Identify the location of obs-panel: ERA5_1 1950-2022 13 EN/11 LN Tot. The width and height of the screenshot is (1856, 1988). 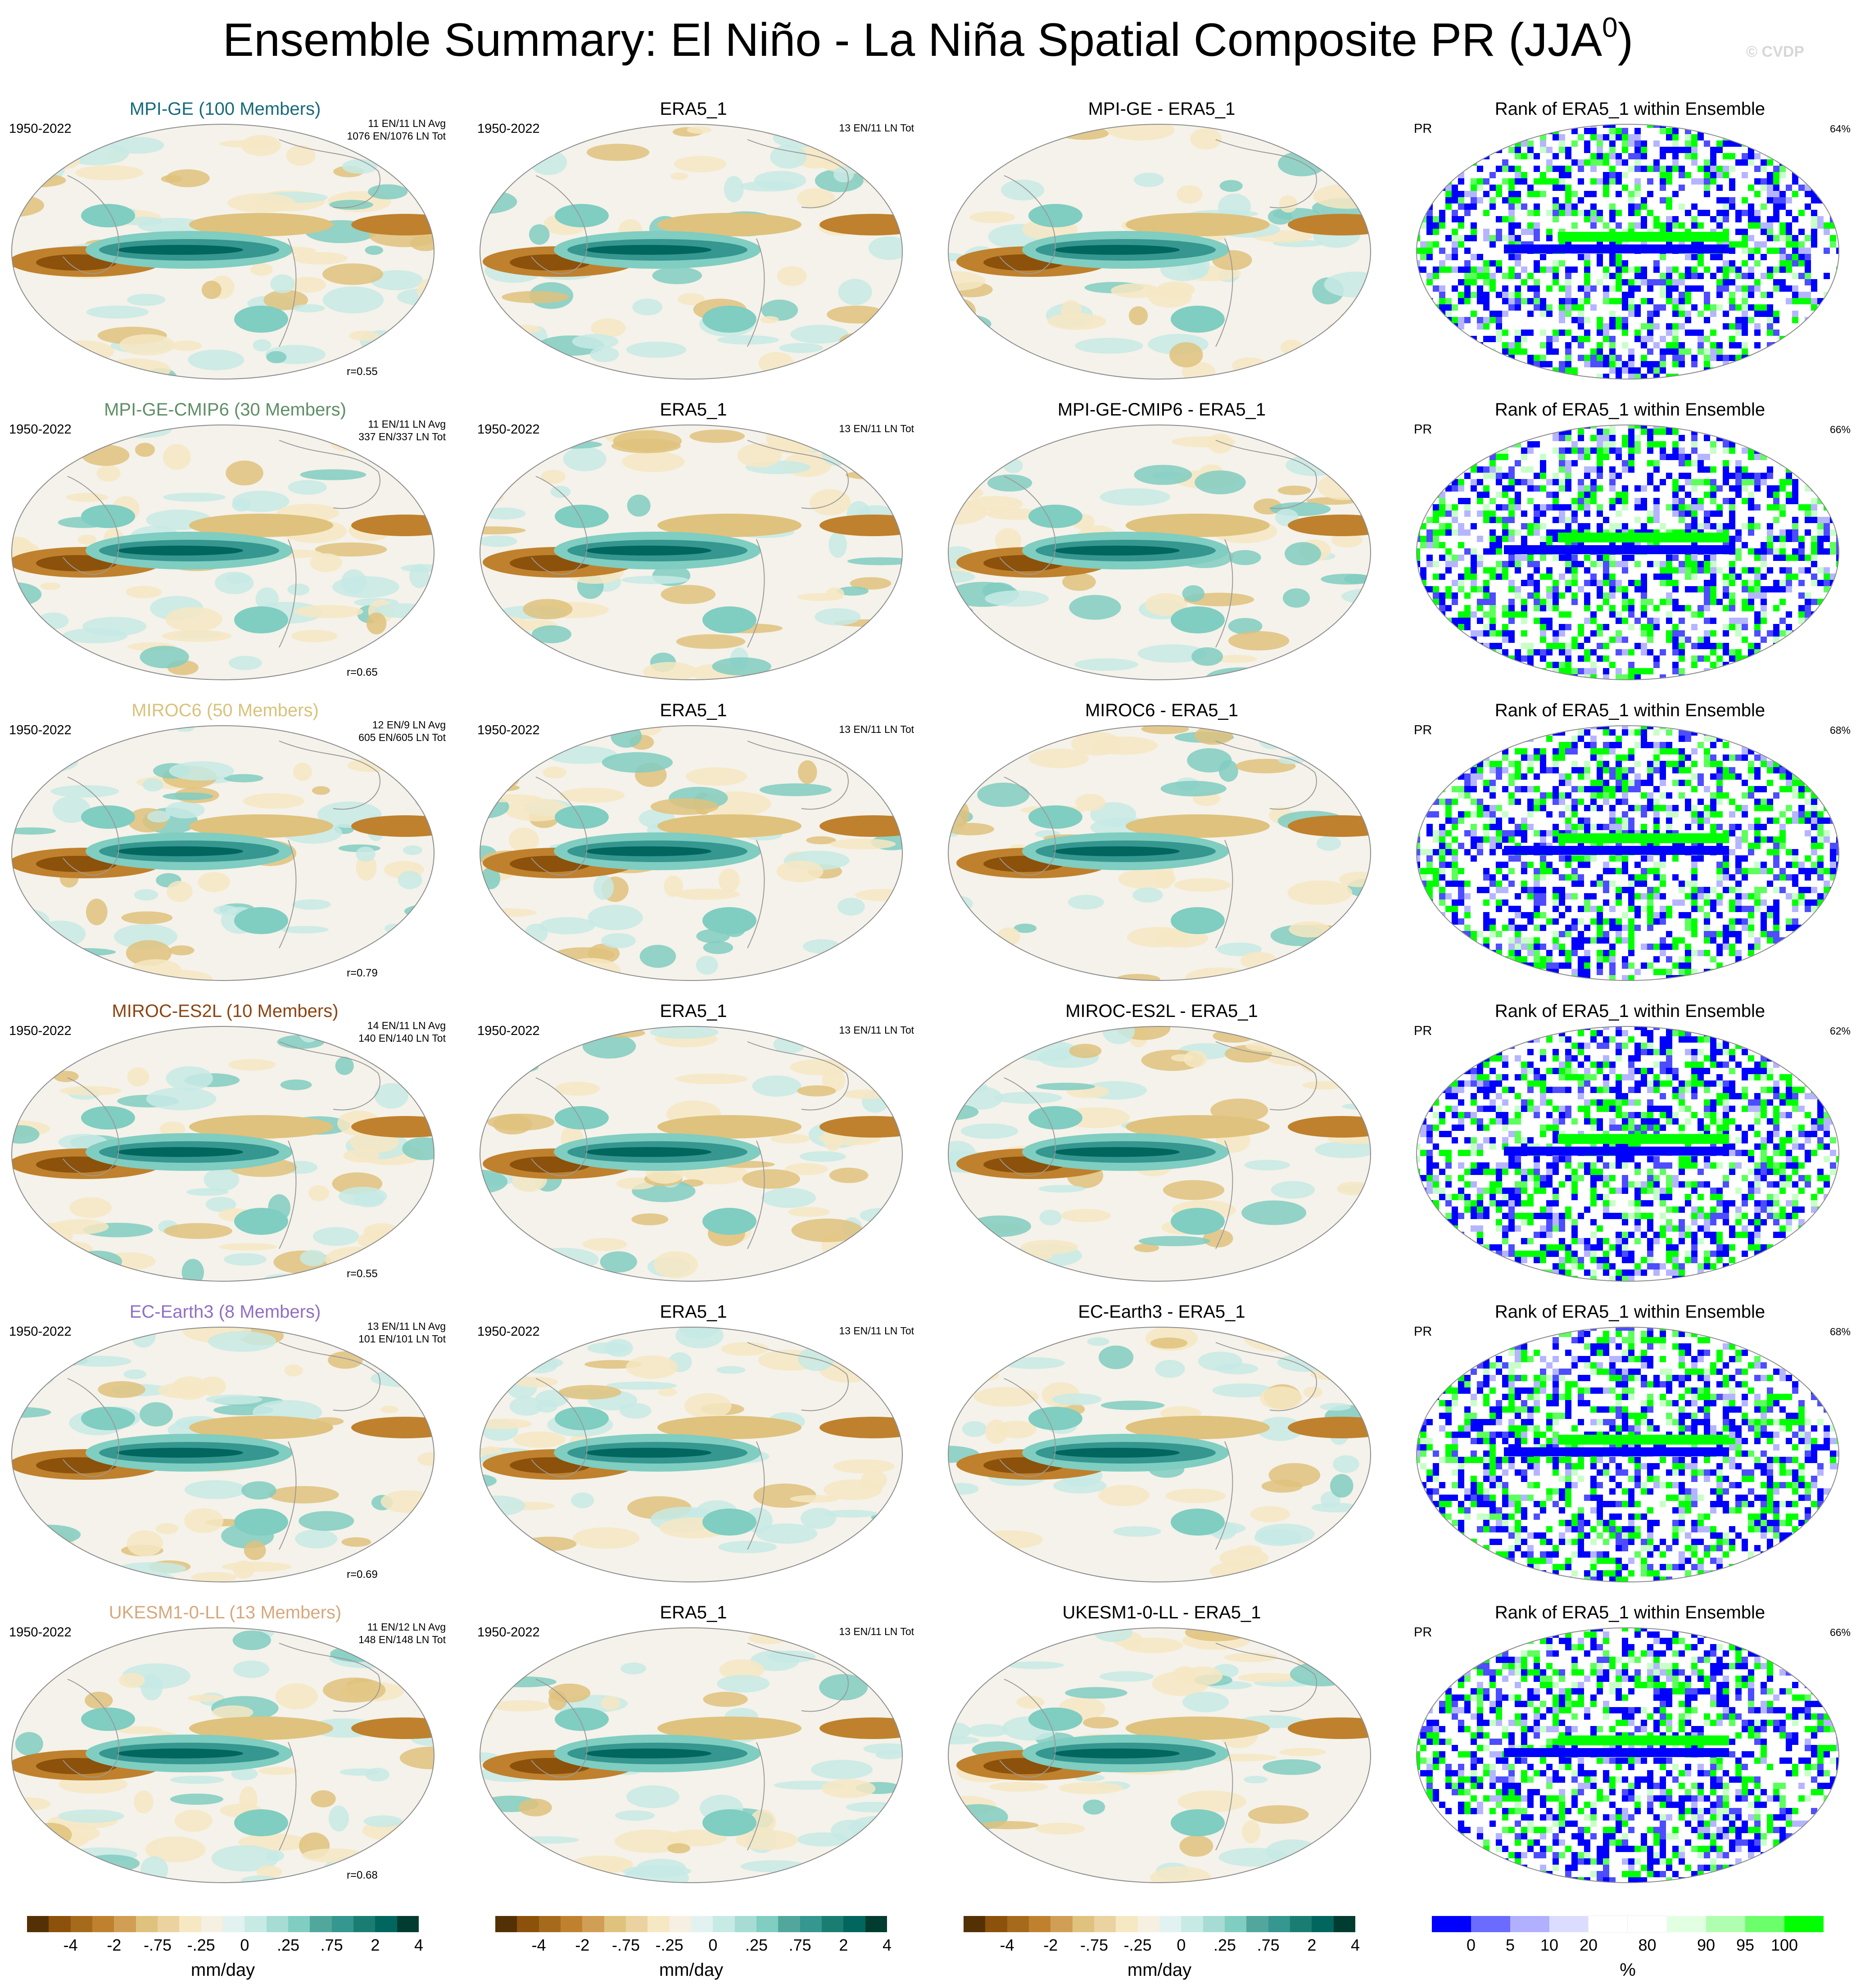
(694, 243).